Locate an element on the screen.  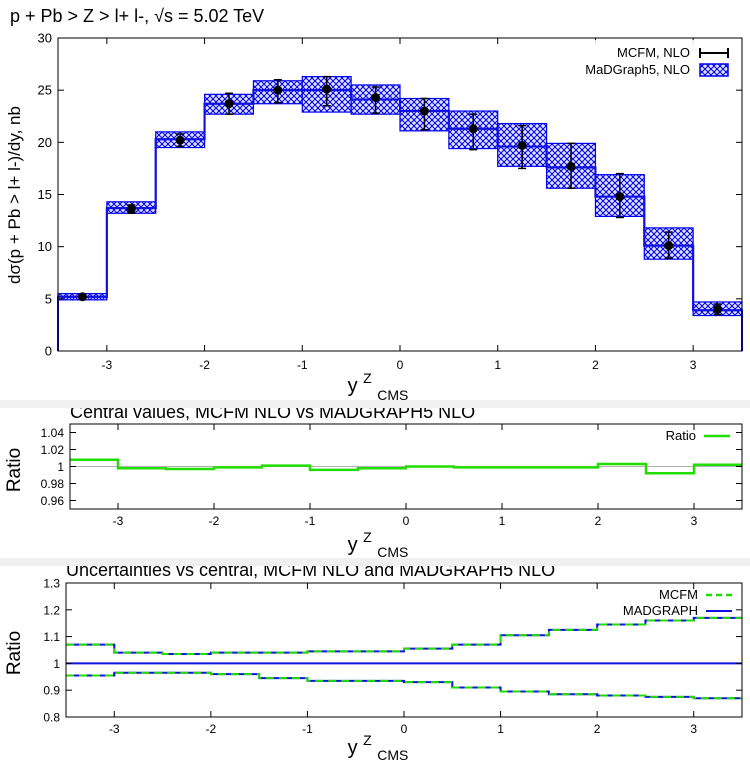
y-tick-label: 10 is located at coordinates (45, 246).